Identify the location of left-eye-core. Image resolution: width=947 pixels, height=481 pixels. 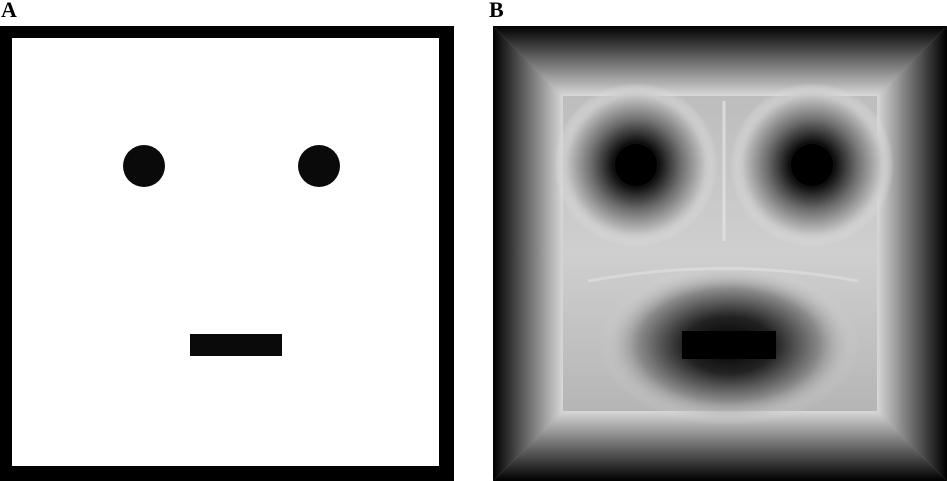
(636, 165).